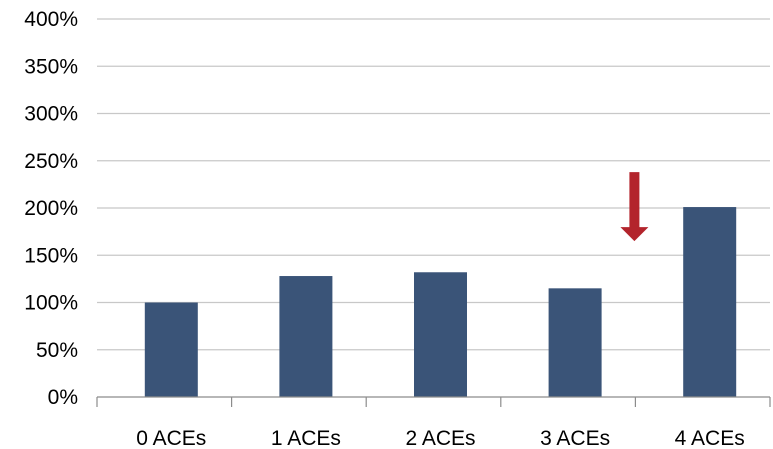 This screenshot has height=449, width=773. I want to click on y-tick-label: 200%, so click(51, 208).